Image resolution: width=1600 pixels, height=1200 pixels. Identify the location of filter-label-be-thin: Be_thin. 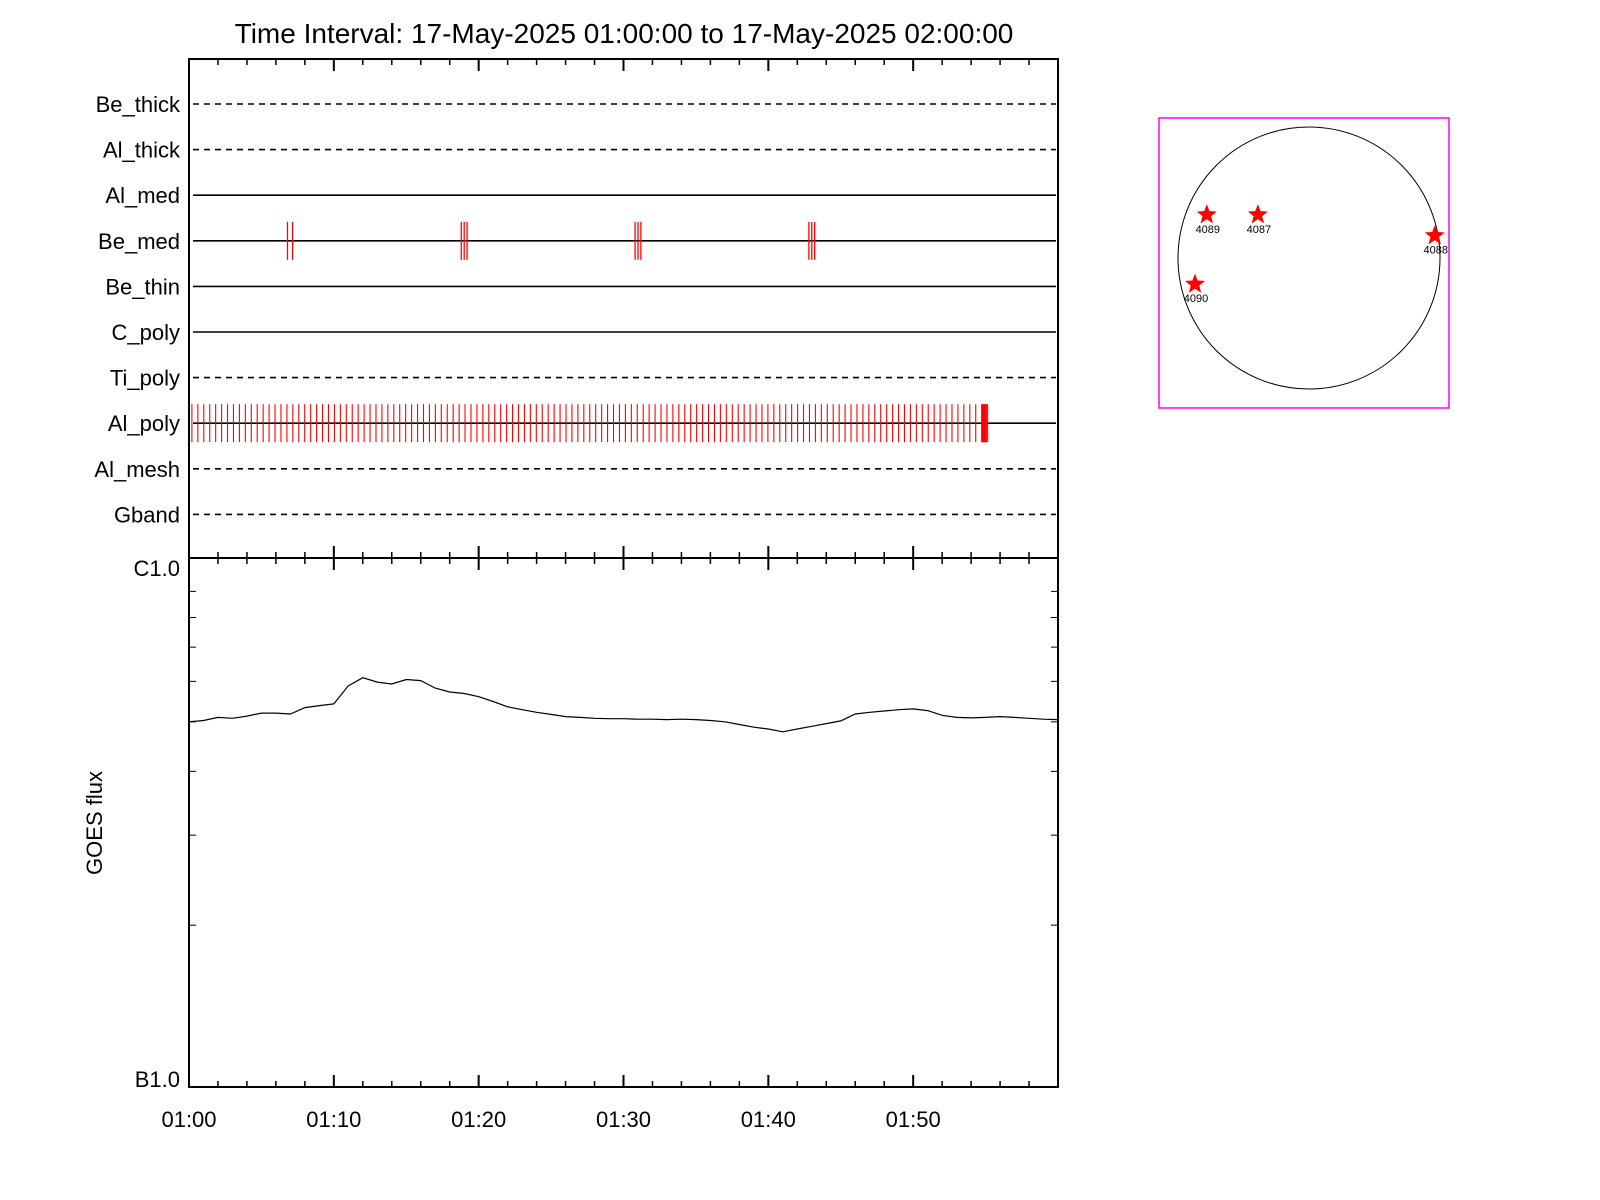
(142, 286).